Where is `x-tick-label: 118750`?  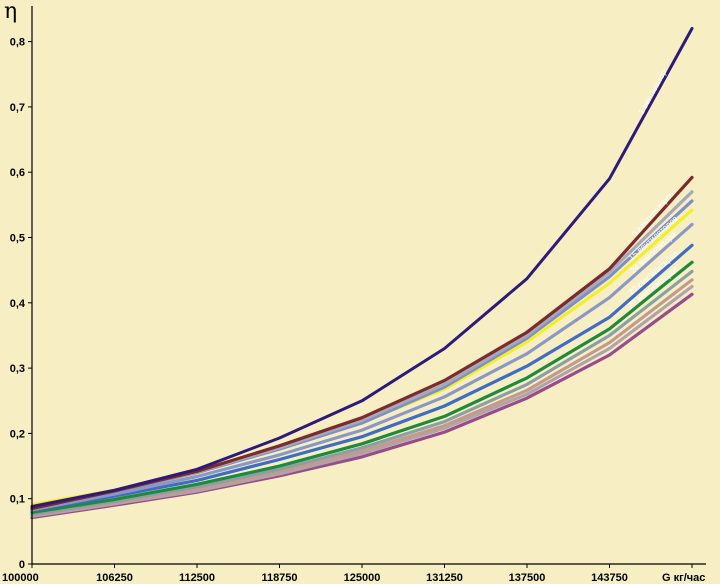
x-tick-label: 118750 is located at coordinates (279, 578).